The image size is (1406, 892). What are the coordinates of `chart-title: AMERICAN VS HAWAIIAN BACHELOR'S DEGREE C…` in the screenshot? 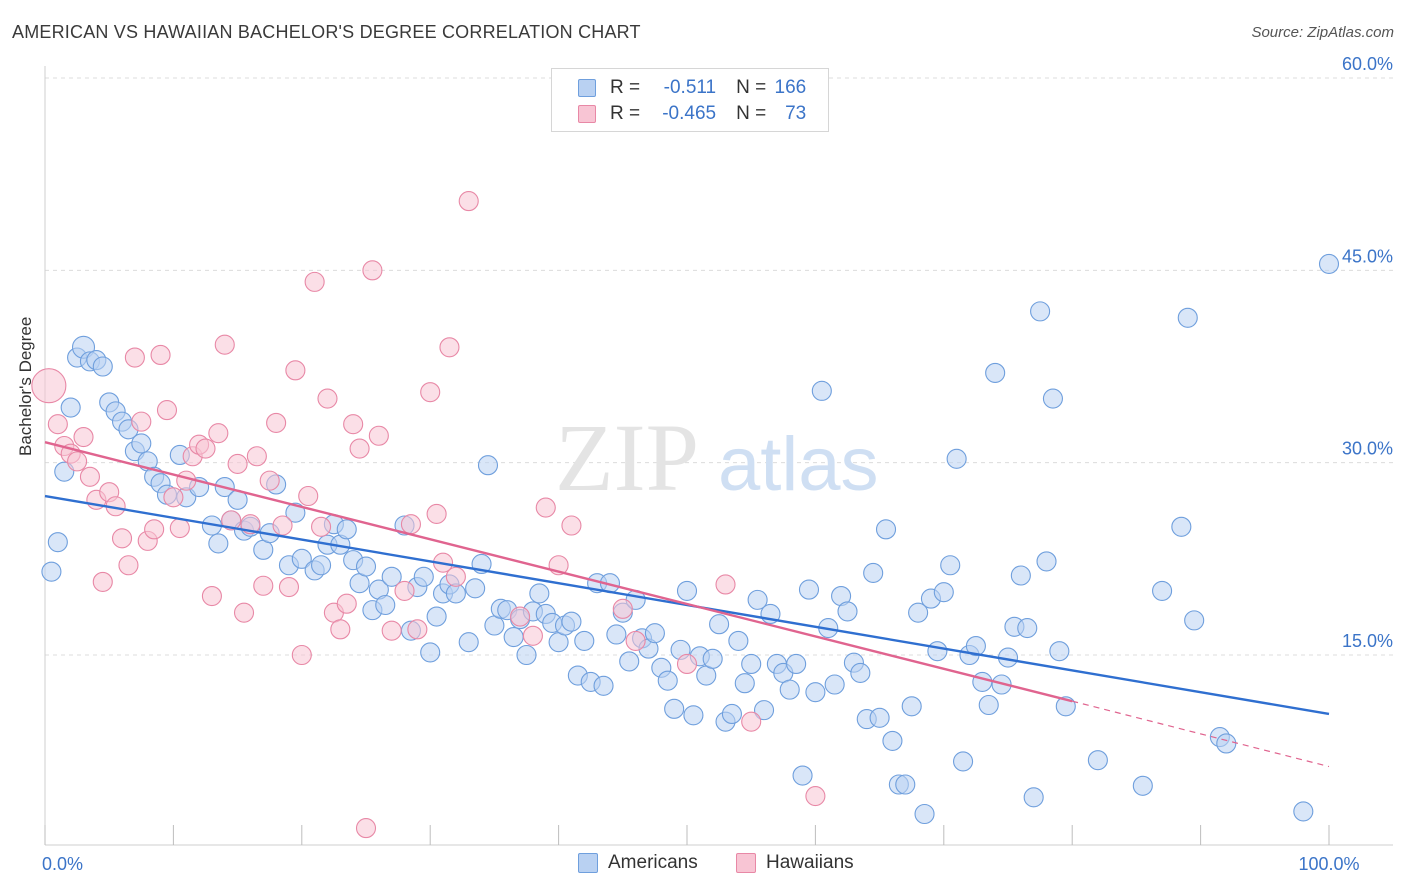 It's located at (326, 32).